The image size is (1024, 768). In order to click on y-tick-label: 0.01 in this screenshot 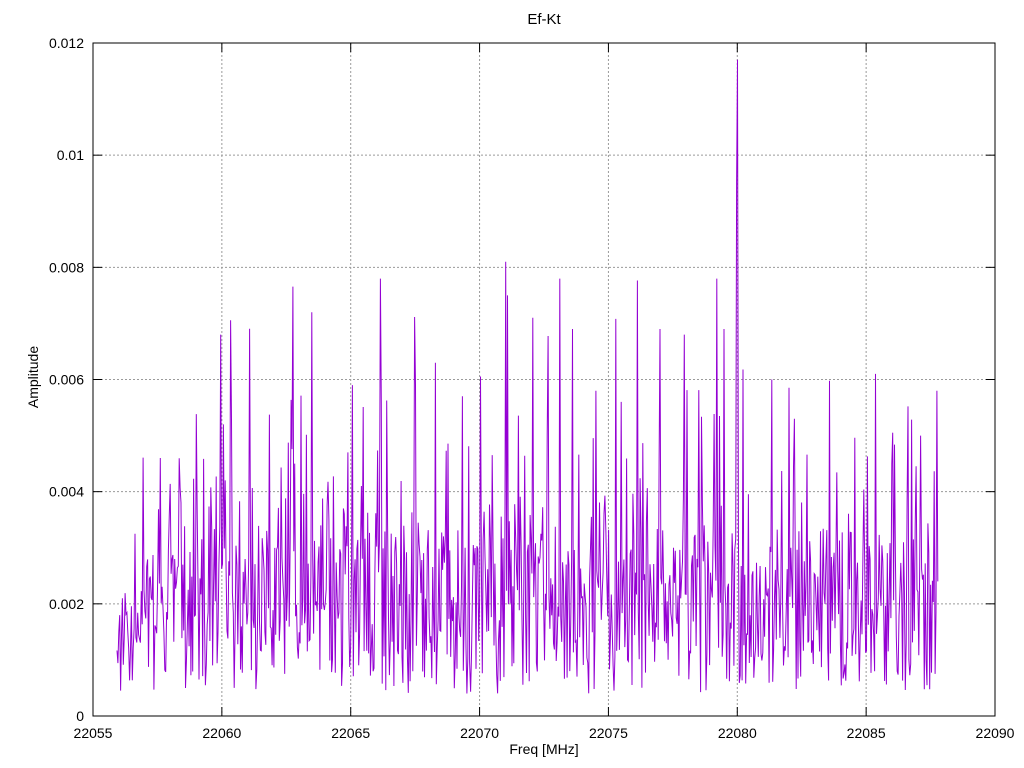, I will do `click(70, 155)`.